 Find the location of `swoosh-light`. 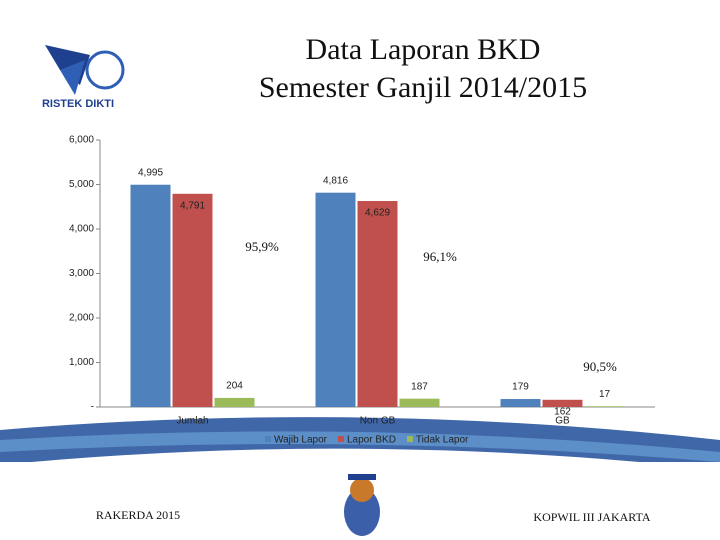

swoosh-light is located at coordinates (360, 446).